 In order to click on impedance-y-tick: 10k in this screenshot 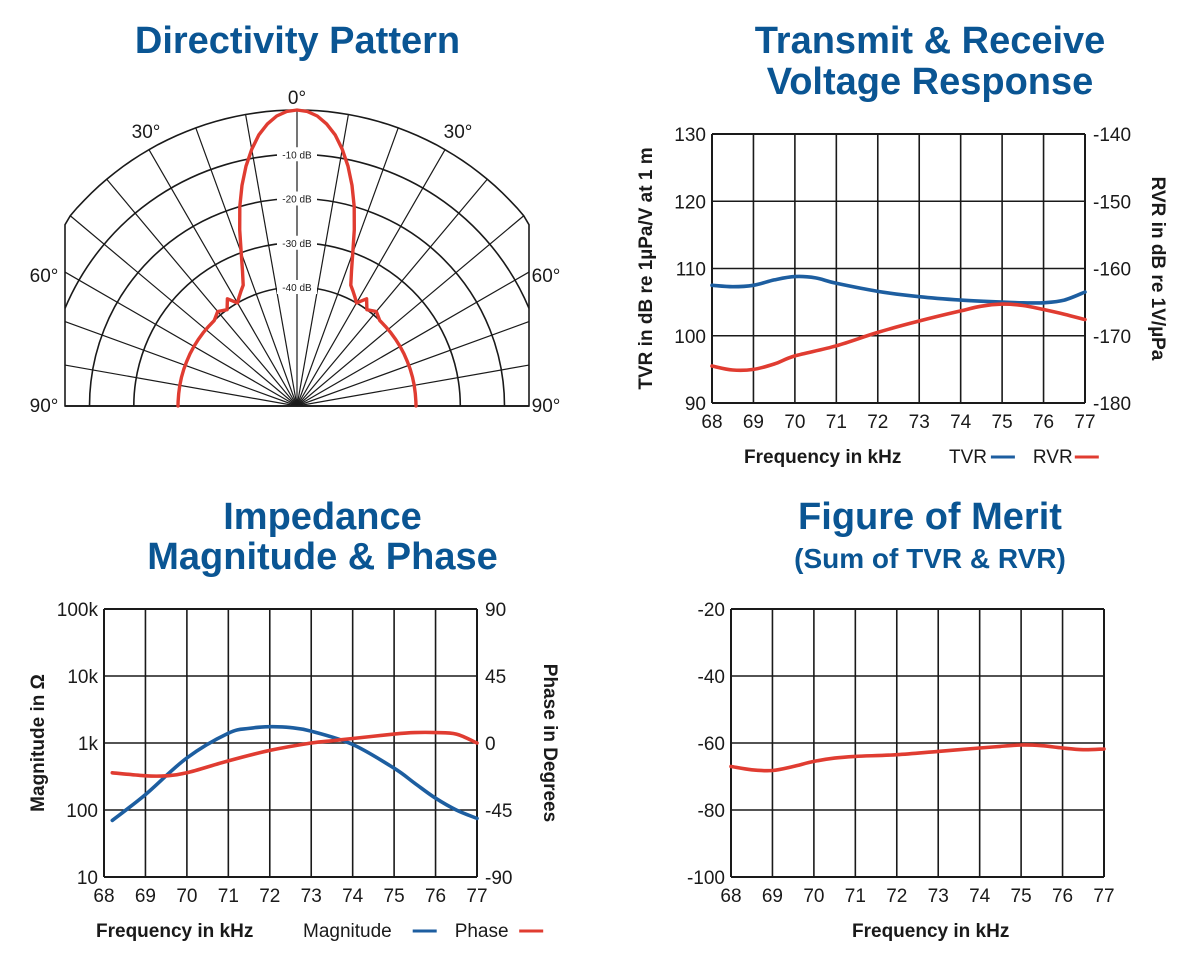, I will do `click(82, 677)`.